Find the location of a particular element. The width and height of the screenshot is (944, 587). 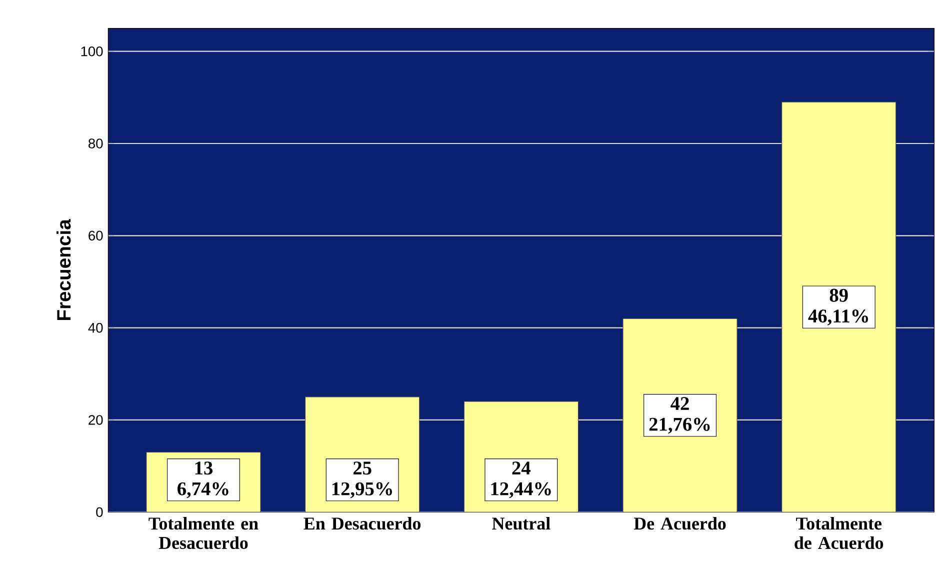

y-tick-label: 80 is located at coordinates (95, 143).